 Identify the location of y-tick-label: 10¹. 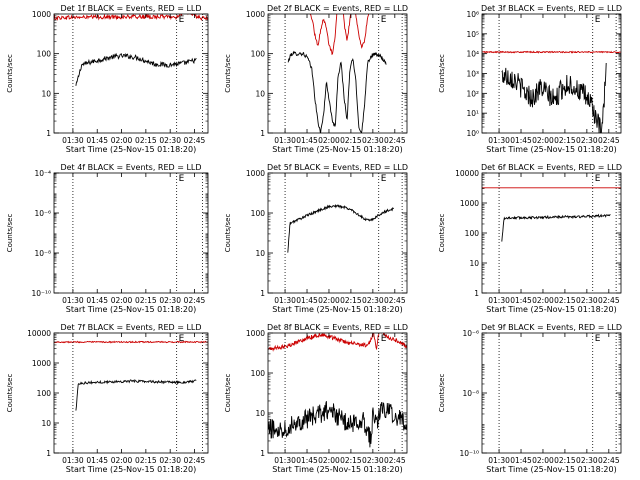
(472, 113).